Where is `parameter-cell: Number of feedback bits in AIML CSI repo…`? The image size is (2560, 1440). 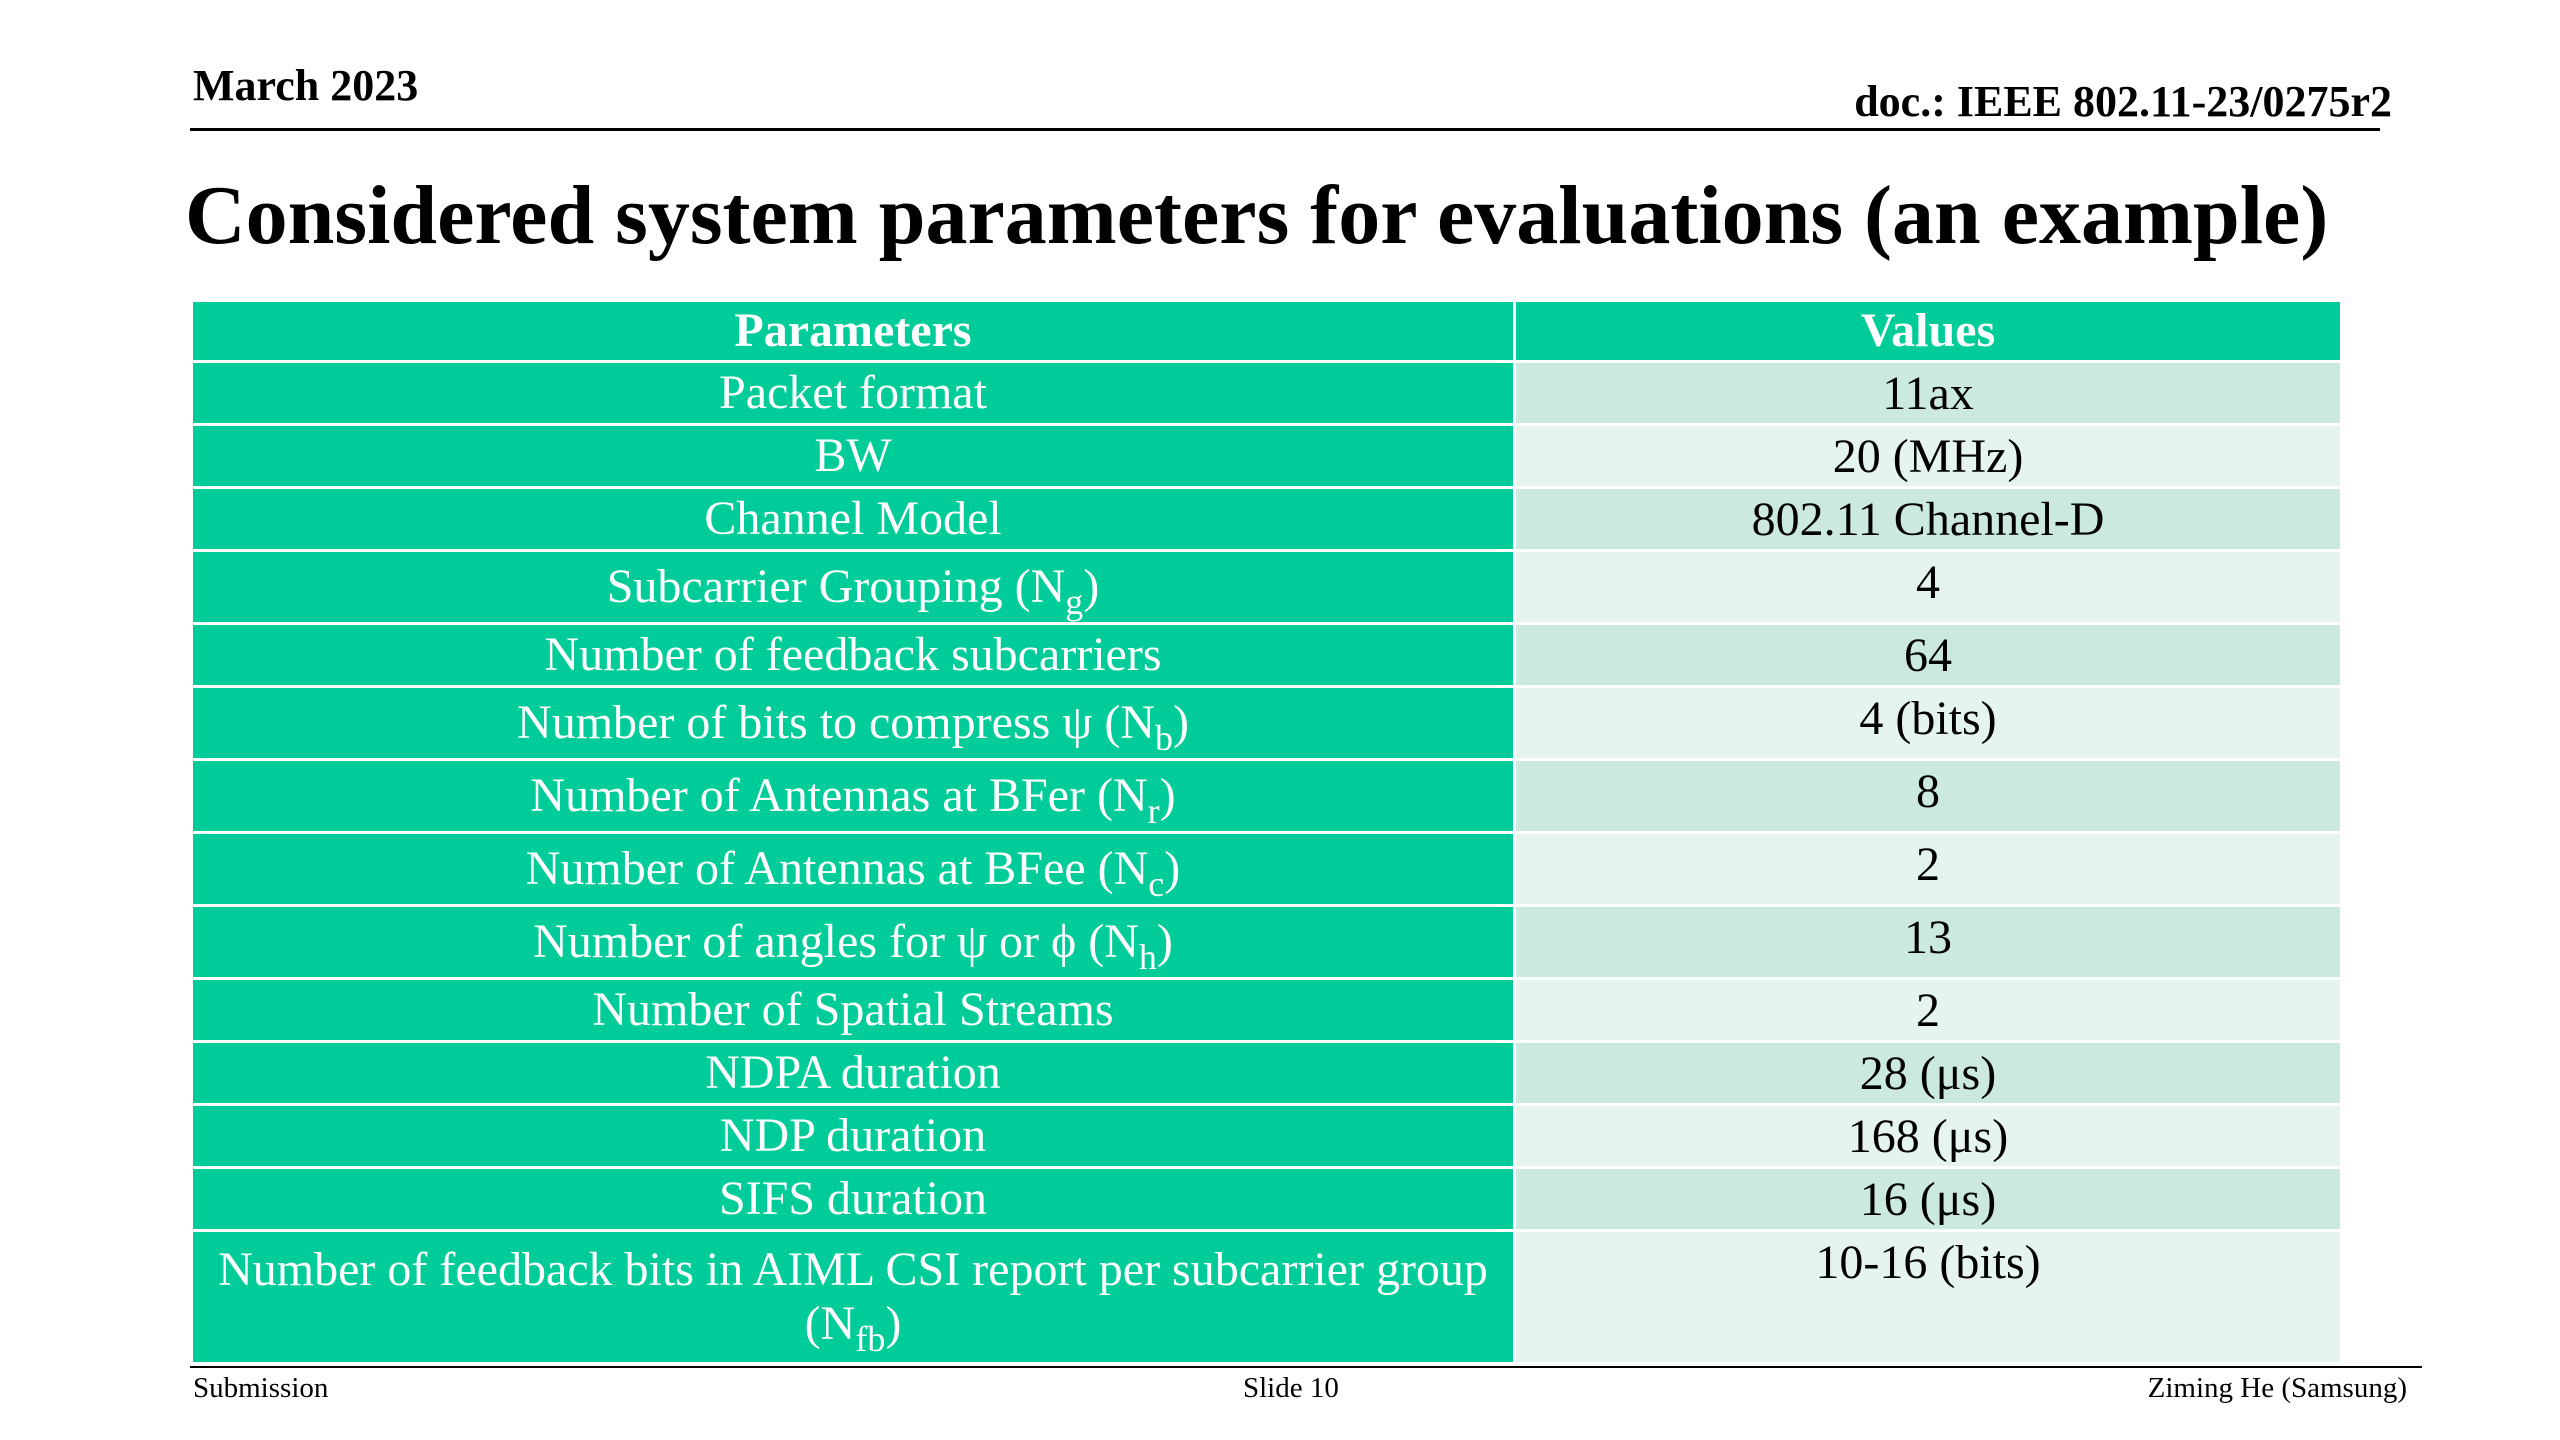 parameter-cell: Number of feedback bits in AIML CSI repo… is located at coordinates (854, 1296).